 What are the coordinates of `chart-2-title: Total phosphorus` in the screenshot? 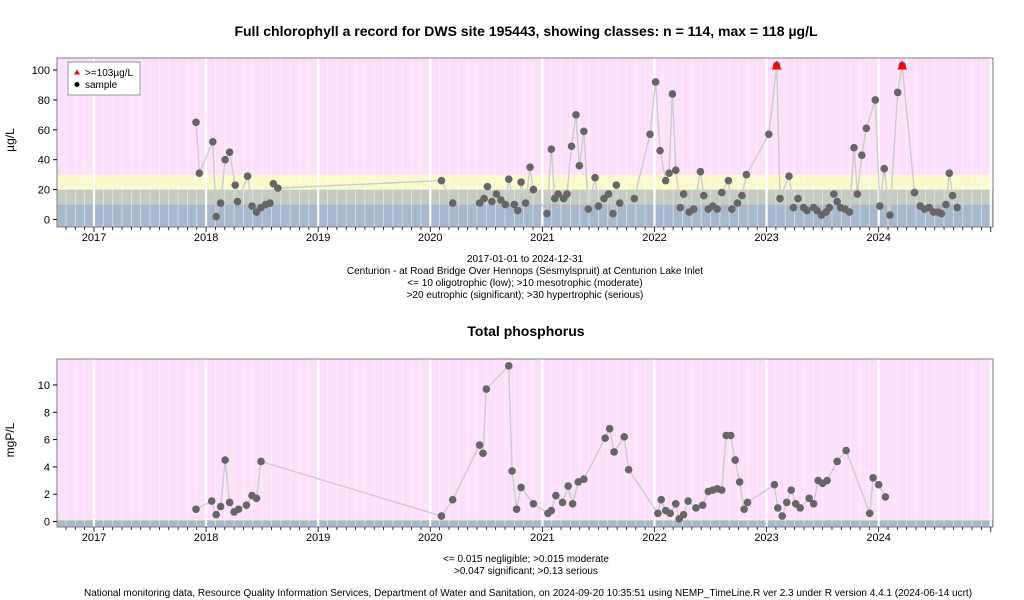 It's located at (525, 331).